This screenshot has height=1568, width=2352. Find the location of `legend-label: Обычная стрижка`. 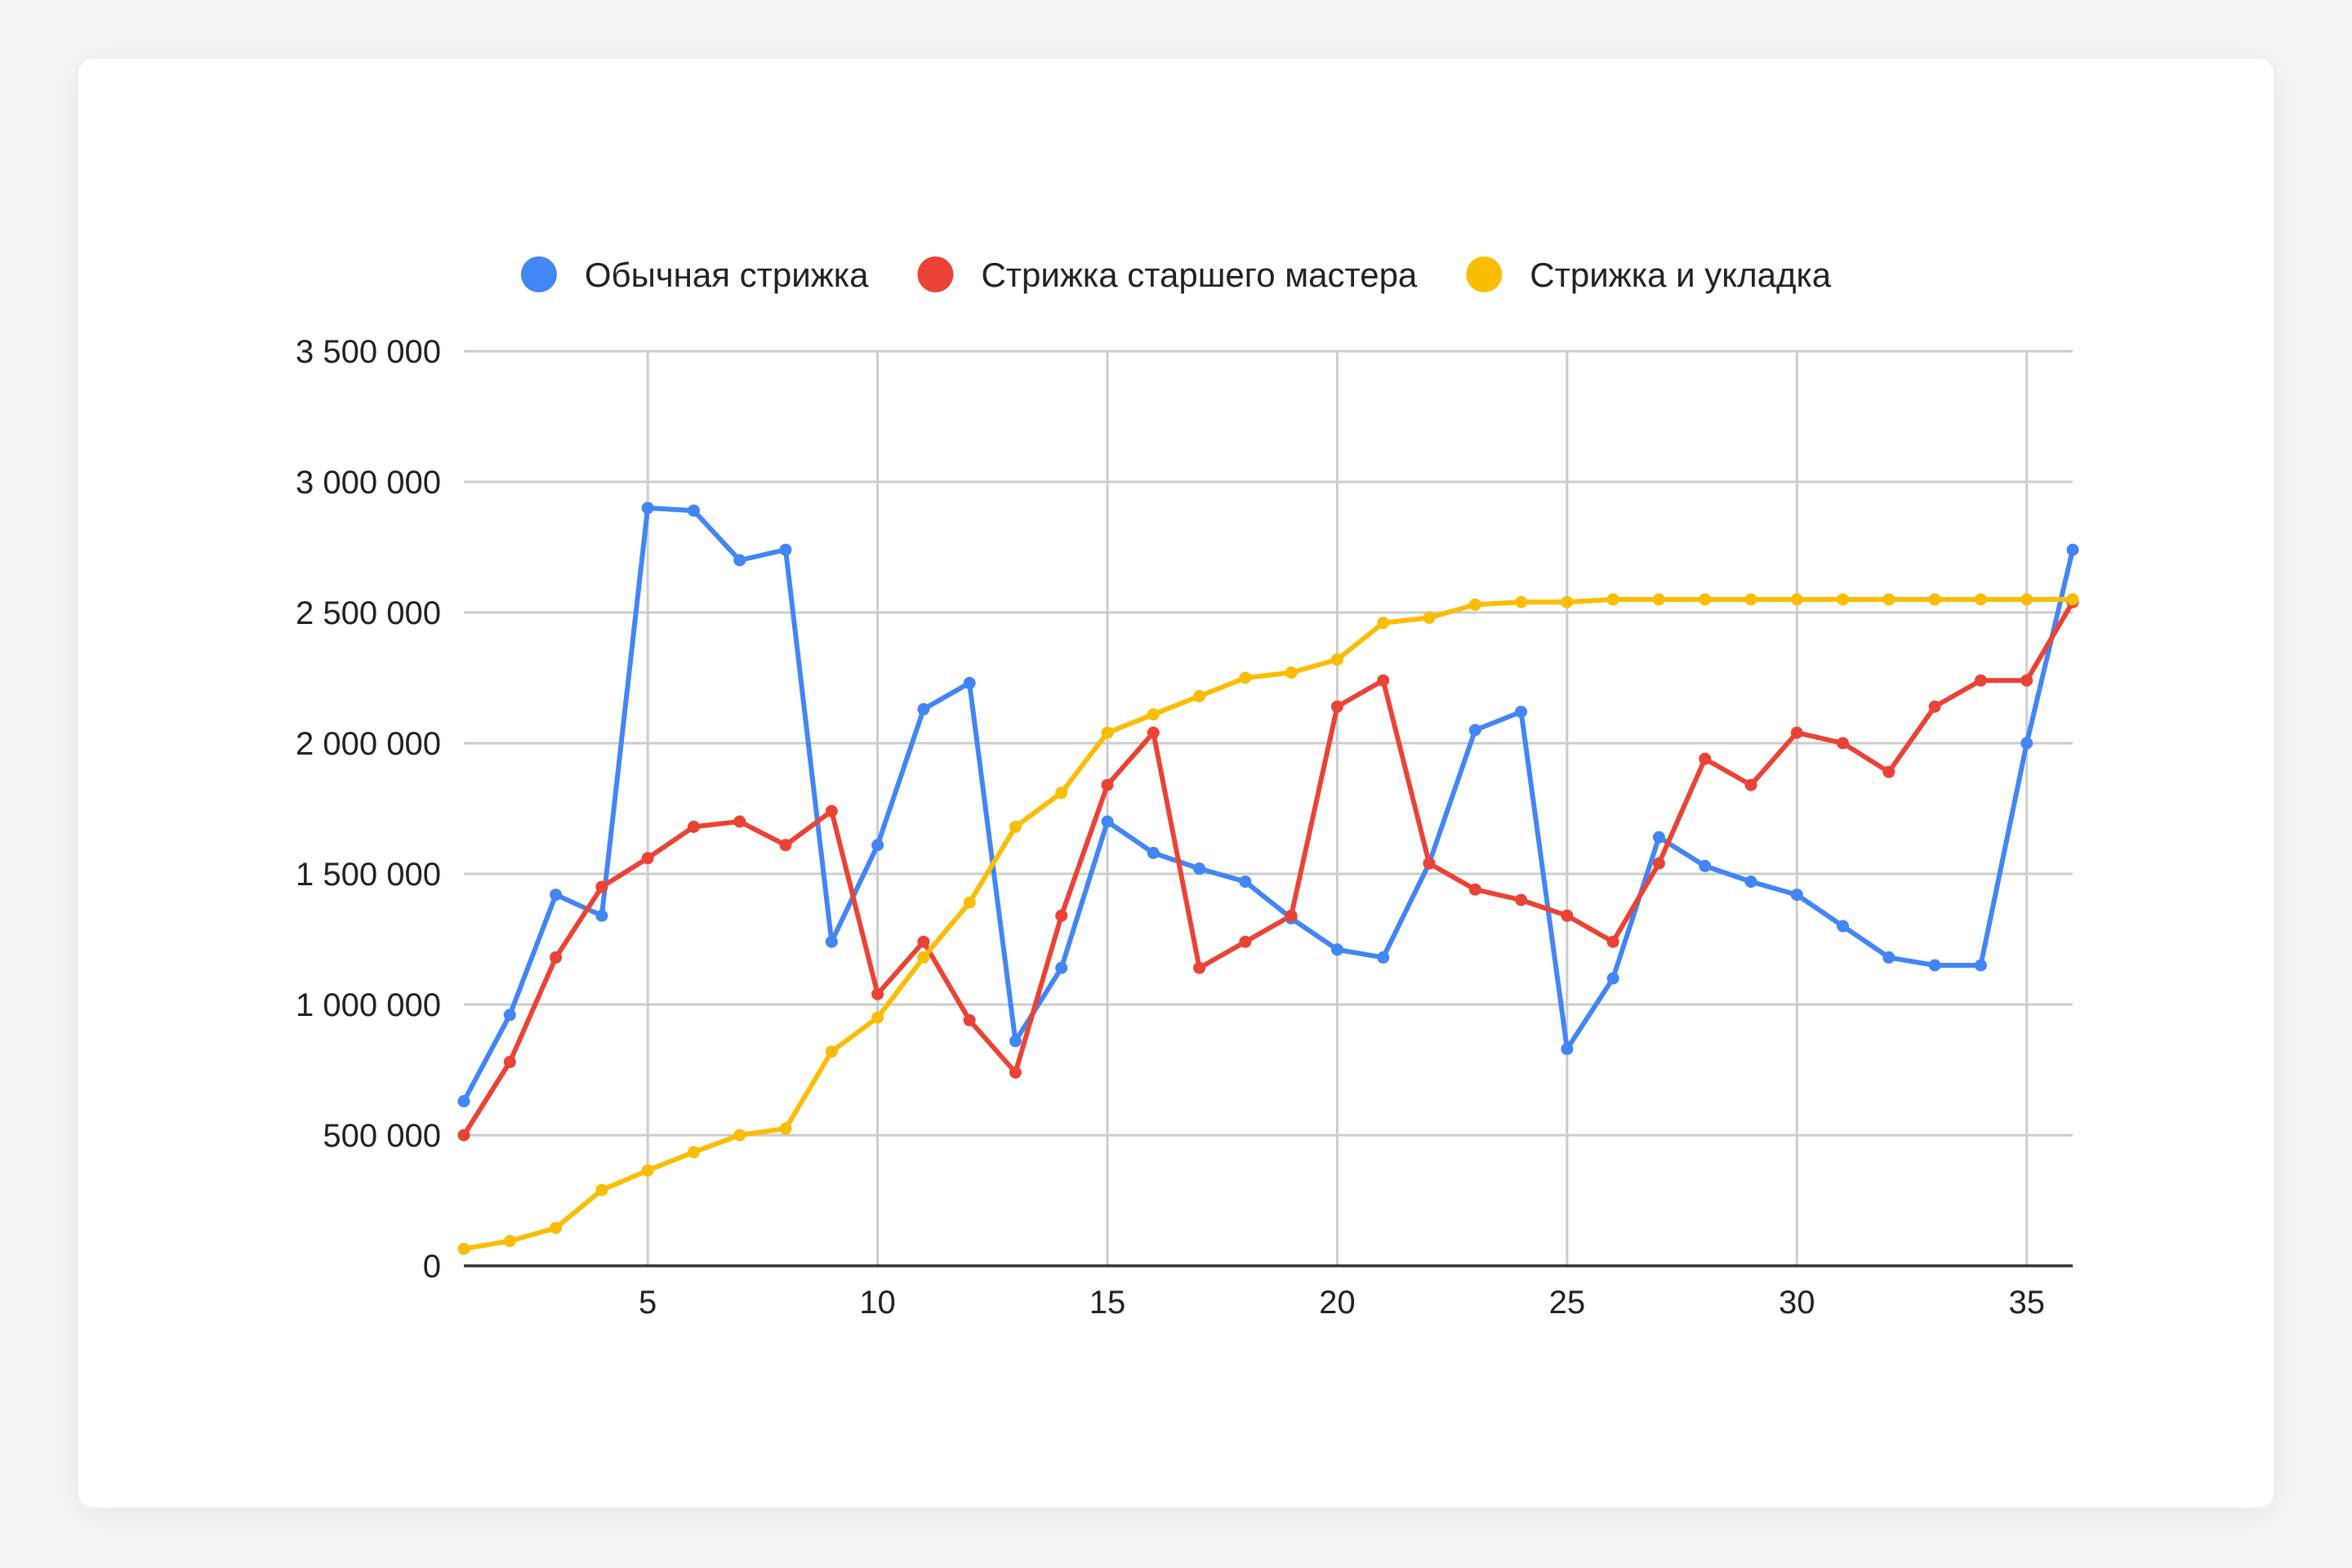

legend-label: Обычная стрижка is located at coordinates (727, 275).